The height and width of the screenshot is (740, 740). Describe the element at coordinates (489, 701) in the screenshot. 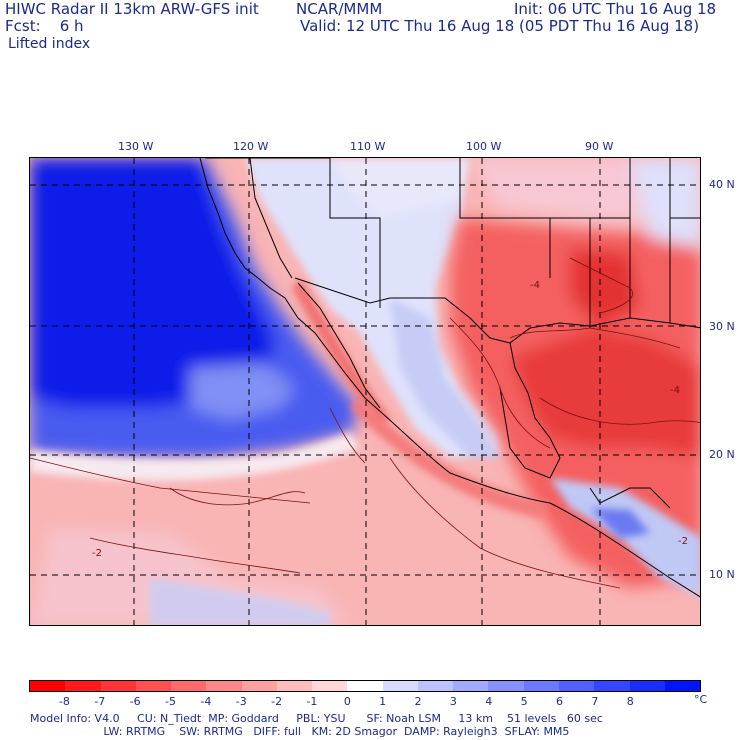

I see `colorbar-tick-label: 4` at that location.